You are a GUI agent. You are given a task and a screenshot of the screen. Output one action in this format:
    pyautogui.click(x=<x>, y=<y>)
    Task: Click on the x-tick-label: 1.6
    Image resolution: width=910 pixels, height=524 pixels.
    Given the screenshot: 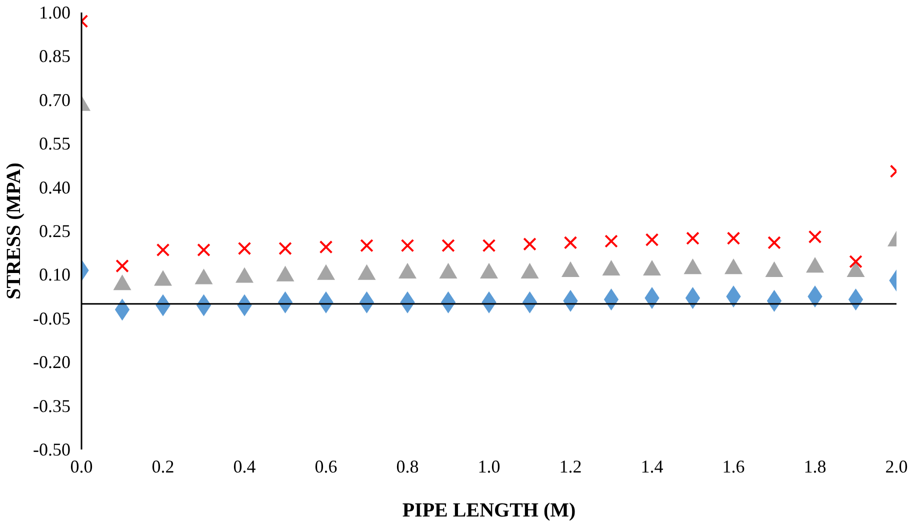 What is the action you would take?
    pyautogui.click(x=733, y=466)
    